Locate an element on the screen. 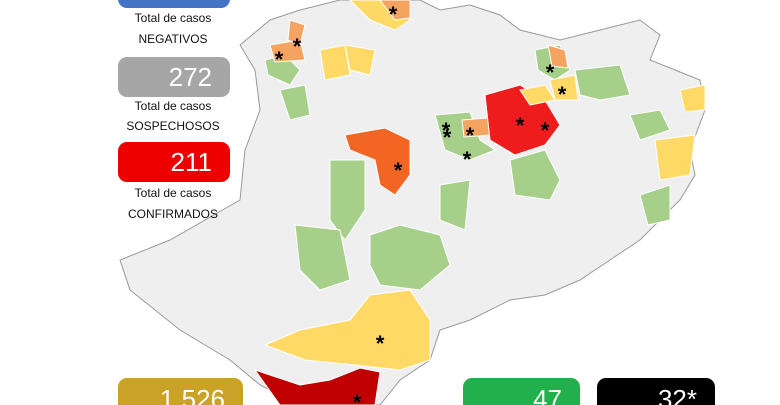  caption: SOSPECHOSOS is located at coordinates (173, 126).